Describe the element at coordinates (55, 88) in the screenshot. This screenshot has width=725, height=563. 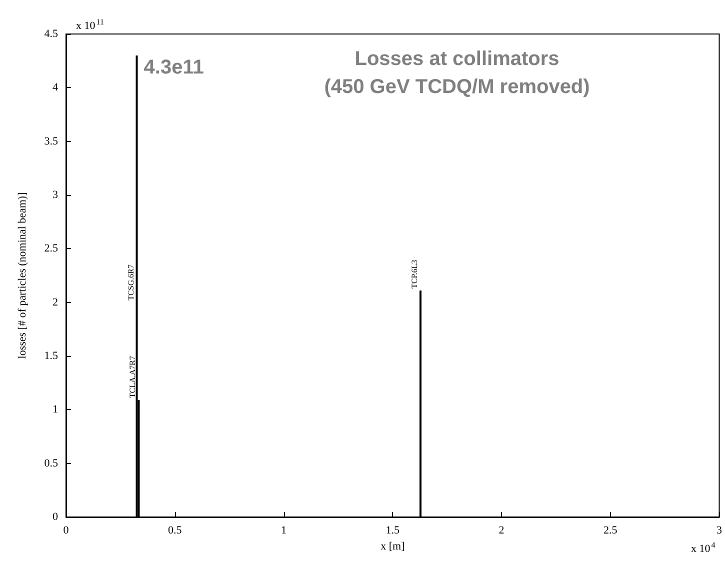
I see `y-tick-label: 4` at that location.